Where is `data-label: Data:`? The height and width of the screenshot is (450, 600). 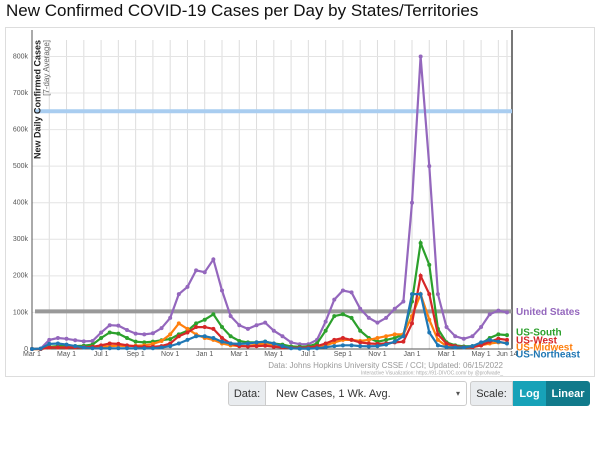
data-label: Data: is located at coordinates (247, 393).